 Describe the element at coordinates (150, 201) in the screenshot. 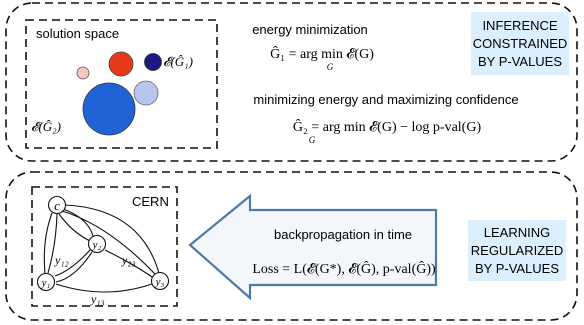

I see `cern-title: CERN` at that location.